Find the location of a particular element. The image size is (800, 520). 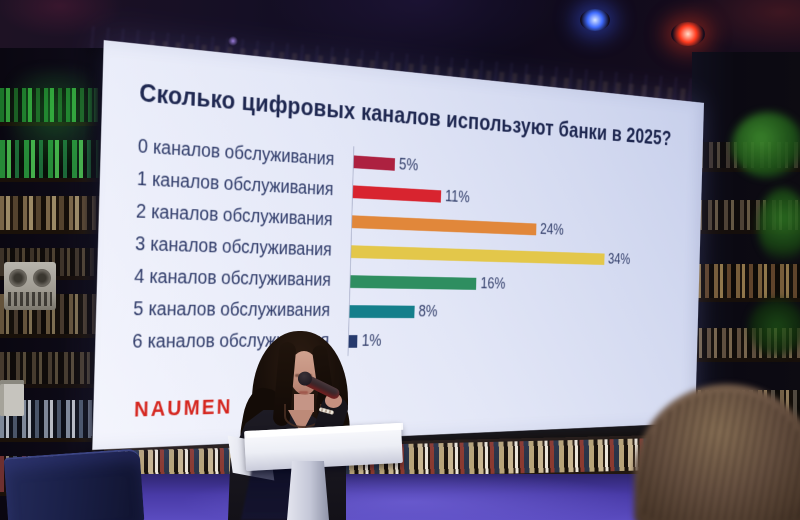

bar-row: 6 каналов обслуживания 1% is located at coordinates (391, 342).